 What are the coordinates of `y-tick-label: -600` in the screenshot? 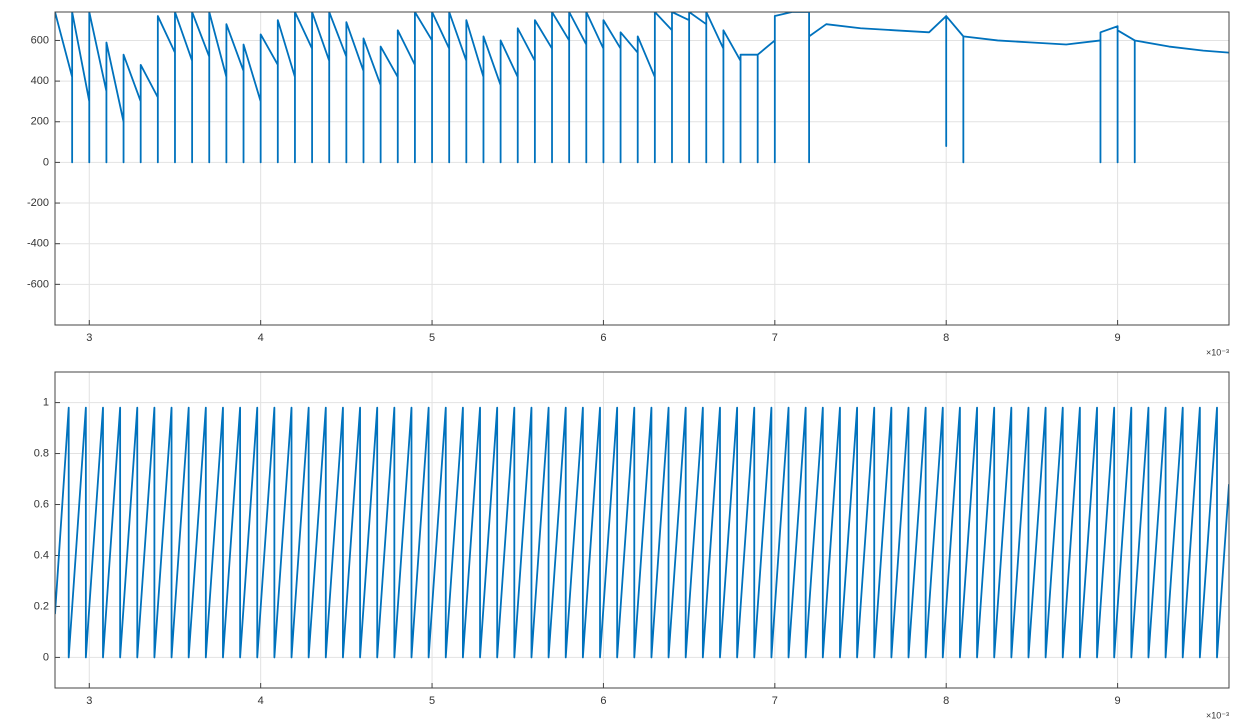 It's located at (38, 284).